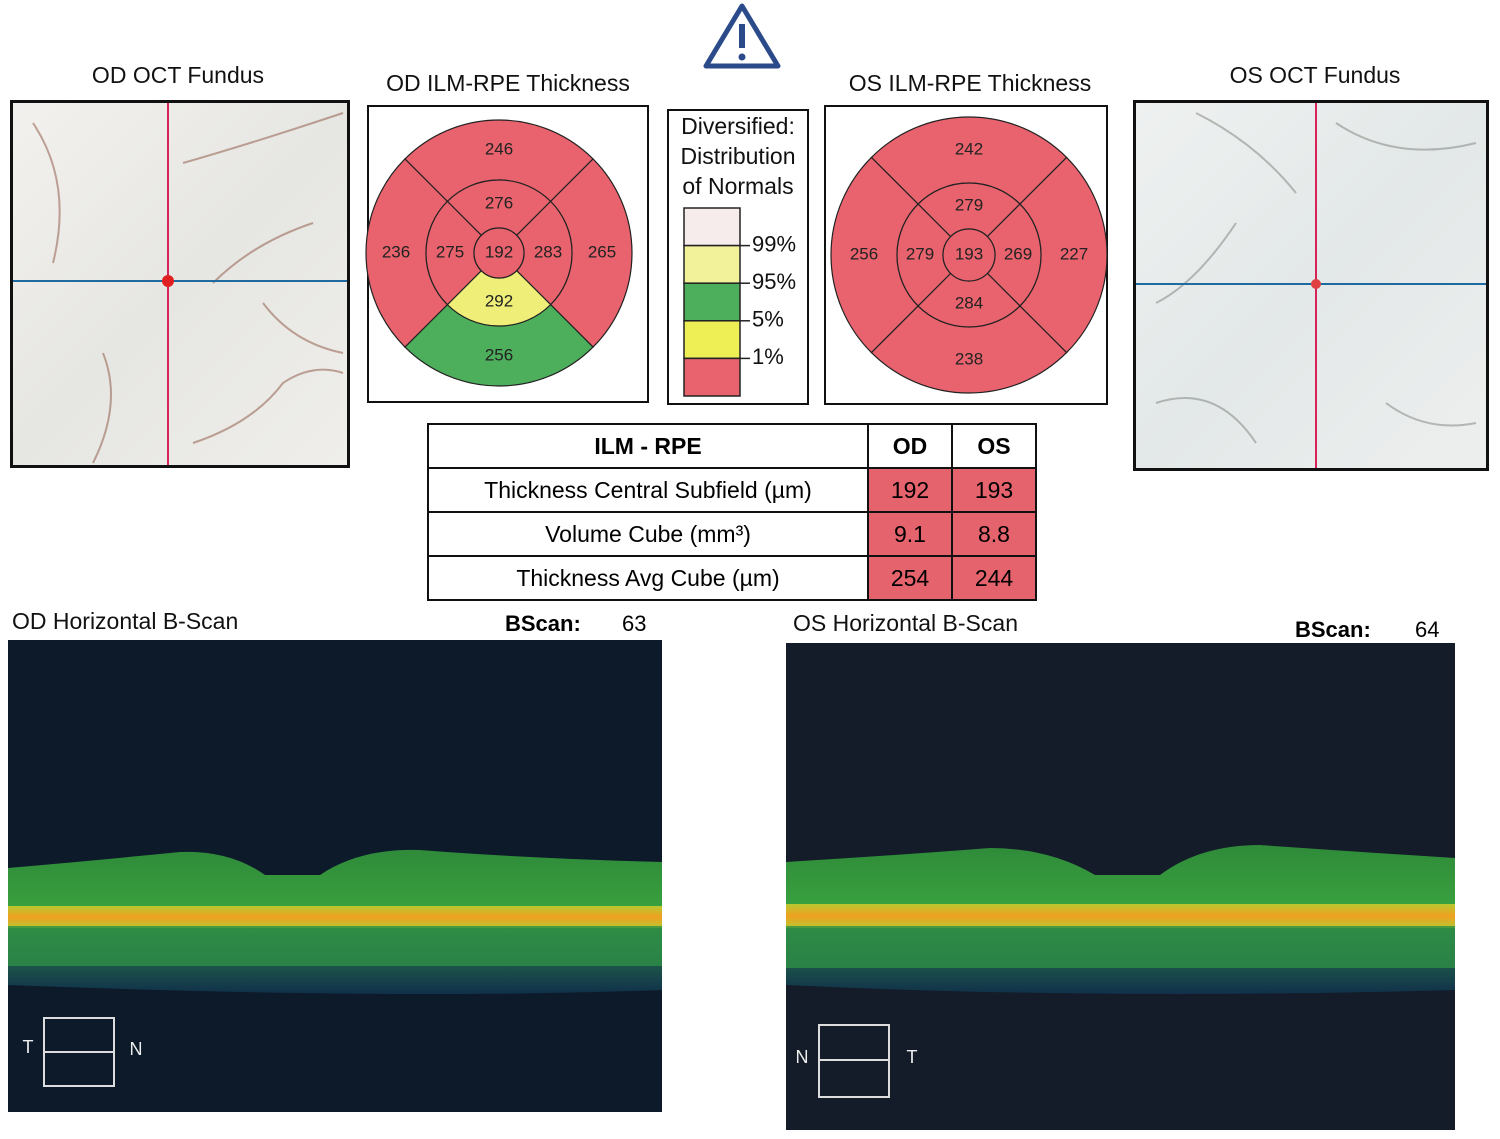 The height and width of the screenshot is (1139, 1500). Describe the element at coordinates (742, 36) in the screenshot. I see `warning-icon` at that location.